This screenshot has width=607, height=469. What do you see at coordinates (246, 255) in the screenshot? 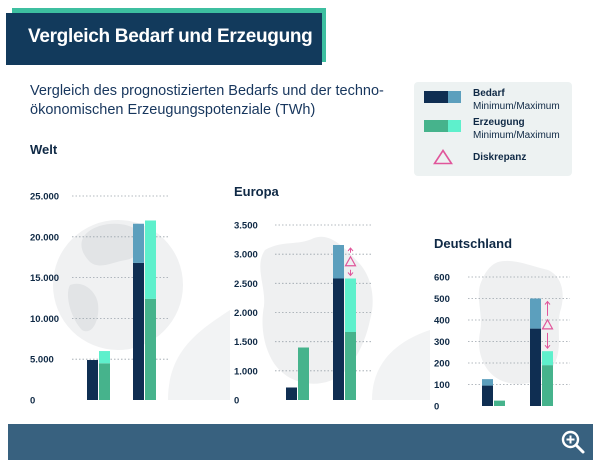
I see `y-tick-label-europa: 3.000` at bounding box center [246, 255].